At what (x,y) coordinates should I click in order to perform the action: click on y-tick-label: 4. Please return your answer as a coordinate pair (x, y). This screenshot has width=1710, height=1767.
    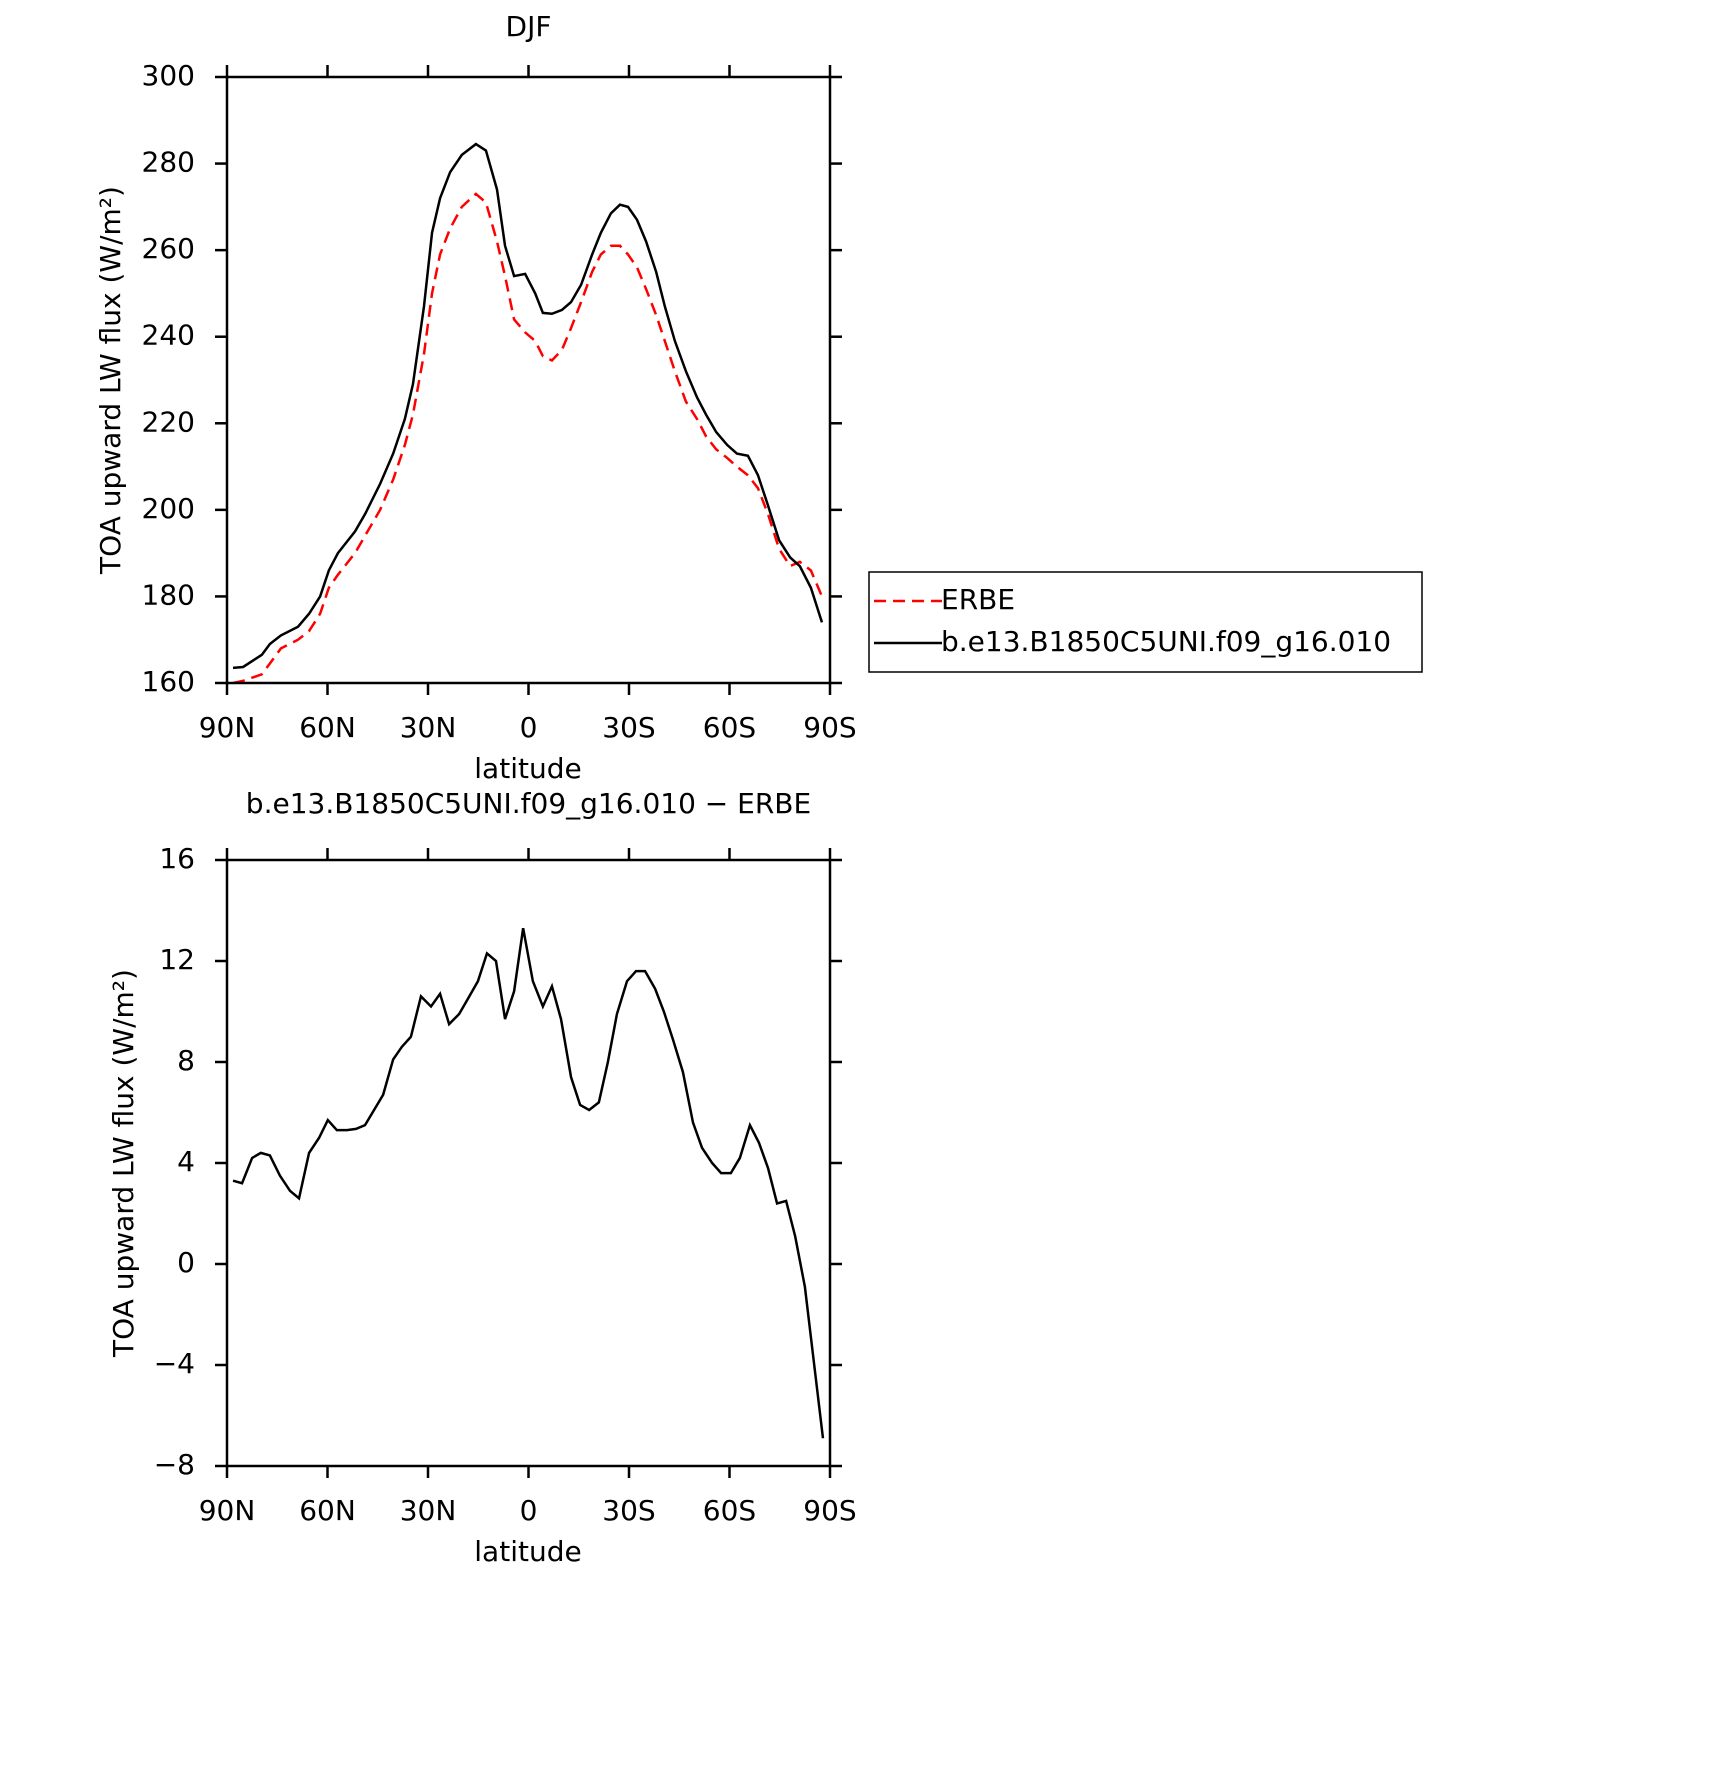
    Looking at the image, I should click on (186, 1161).